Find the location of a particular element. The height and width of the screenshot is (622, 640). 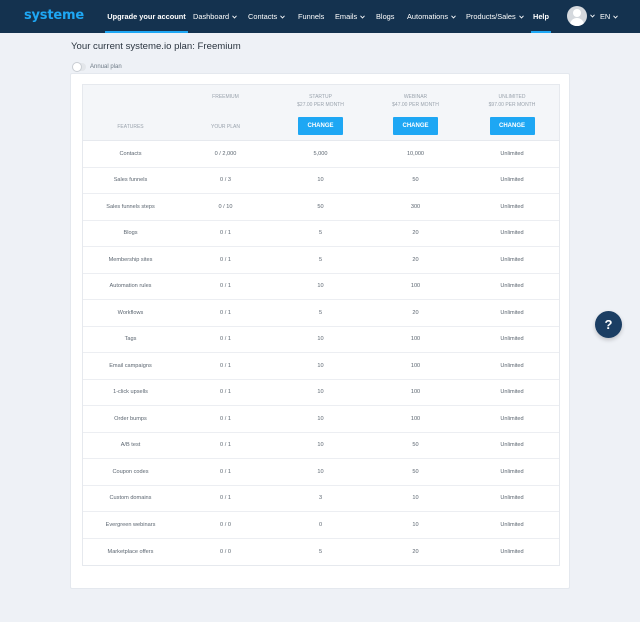

feature-name: Marketplace offers is located at coordinates (130, 551).